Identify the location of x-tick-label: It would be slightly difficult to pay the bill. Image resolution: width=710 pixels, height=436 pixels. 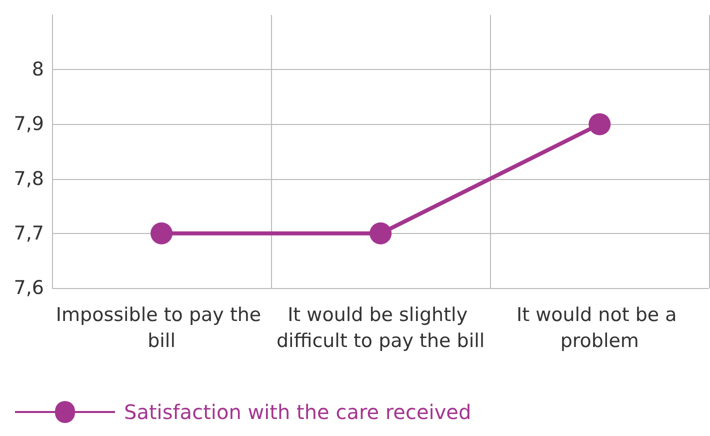
(380, 328).